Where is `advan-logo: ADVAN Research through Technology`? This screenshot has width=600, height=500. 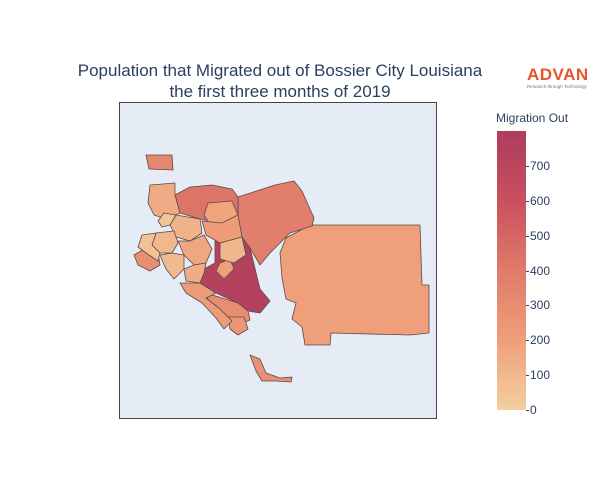 advan-logo: ADVAN Research through Technology is located at coordinates (562, 78).